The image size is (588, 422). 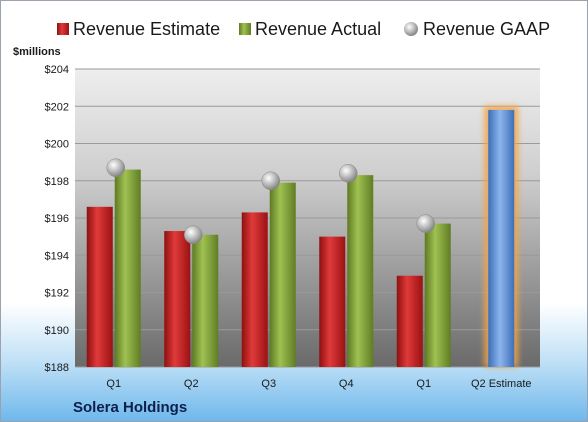 What do you see at coordinates (57, 182) in the screenshot?
I see `y-tick-label: $198` at bounding box center [57, 182].